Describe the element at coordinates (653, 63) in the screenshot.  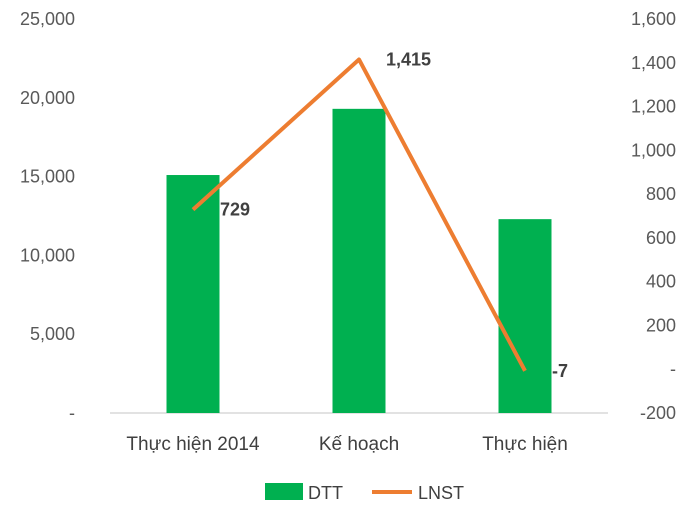
I see `right-tick-label: 1,400` at that location.